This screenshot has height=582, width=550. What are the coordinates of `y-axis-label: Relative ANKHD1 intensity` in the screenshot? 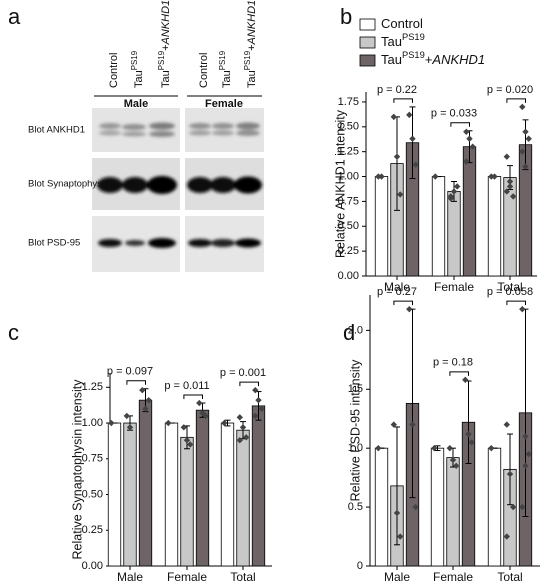 It's located at (340, 183).